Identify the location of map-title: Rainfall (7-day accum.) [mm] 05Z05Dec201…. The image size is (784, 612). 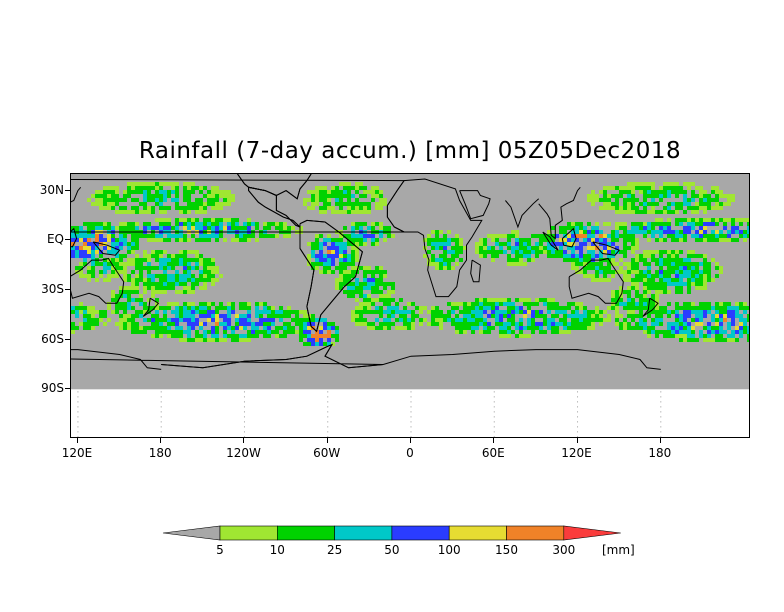
(410, 151).